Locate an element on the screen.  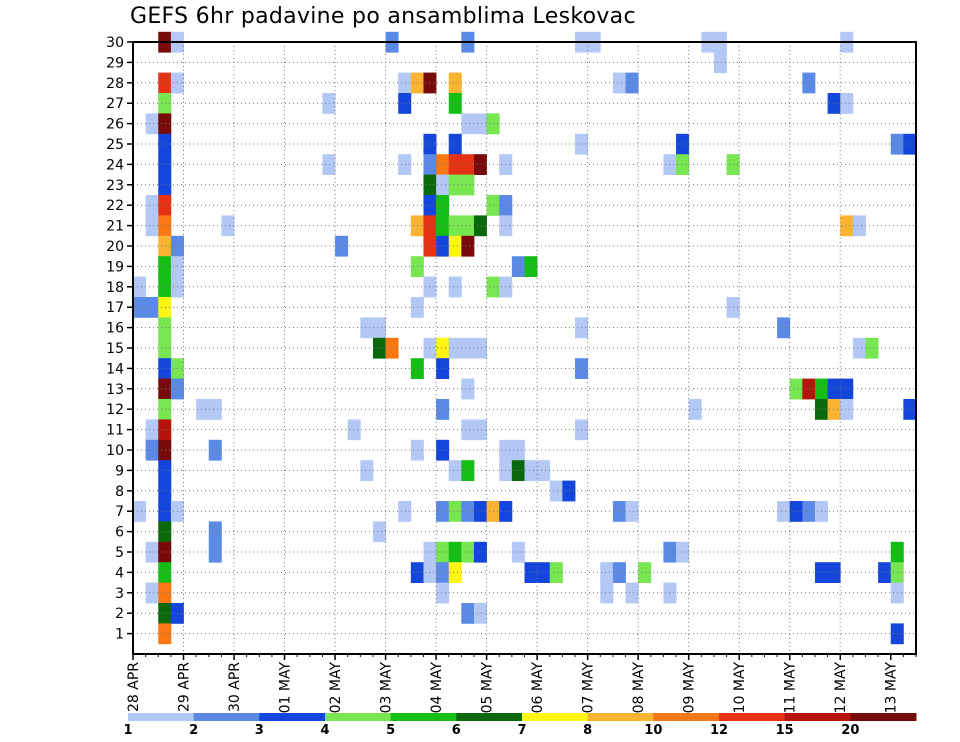
y-tick-label: 10 is located at coordinates (115, 451).